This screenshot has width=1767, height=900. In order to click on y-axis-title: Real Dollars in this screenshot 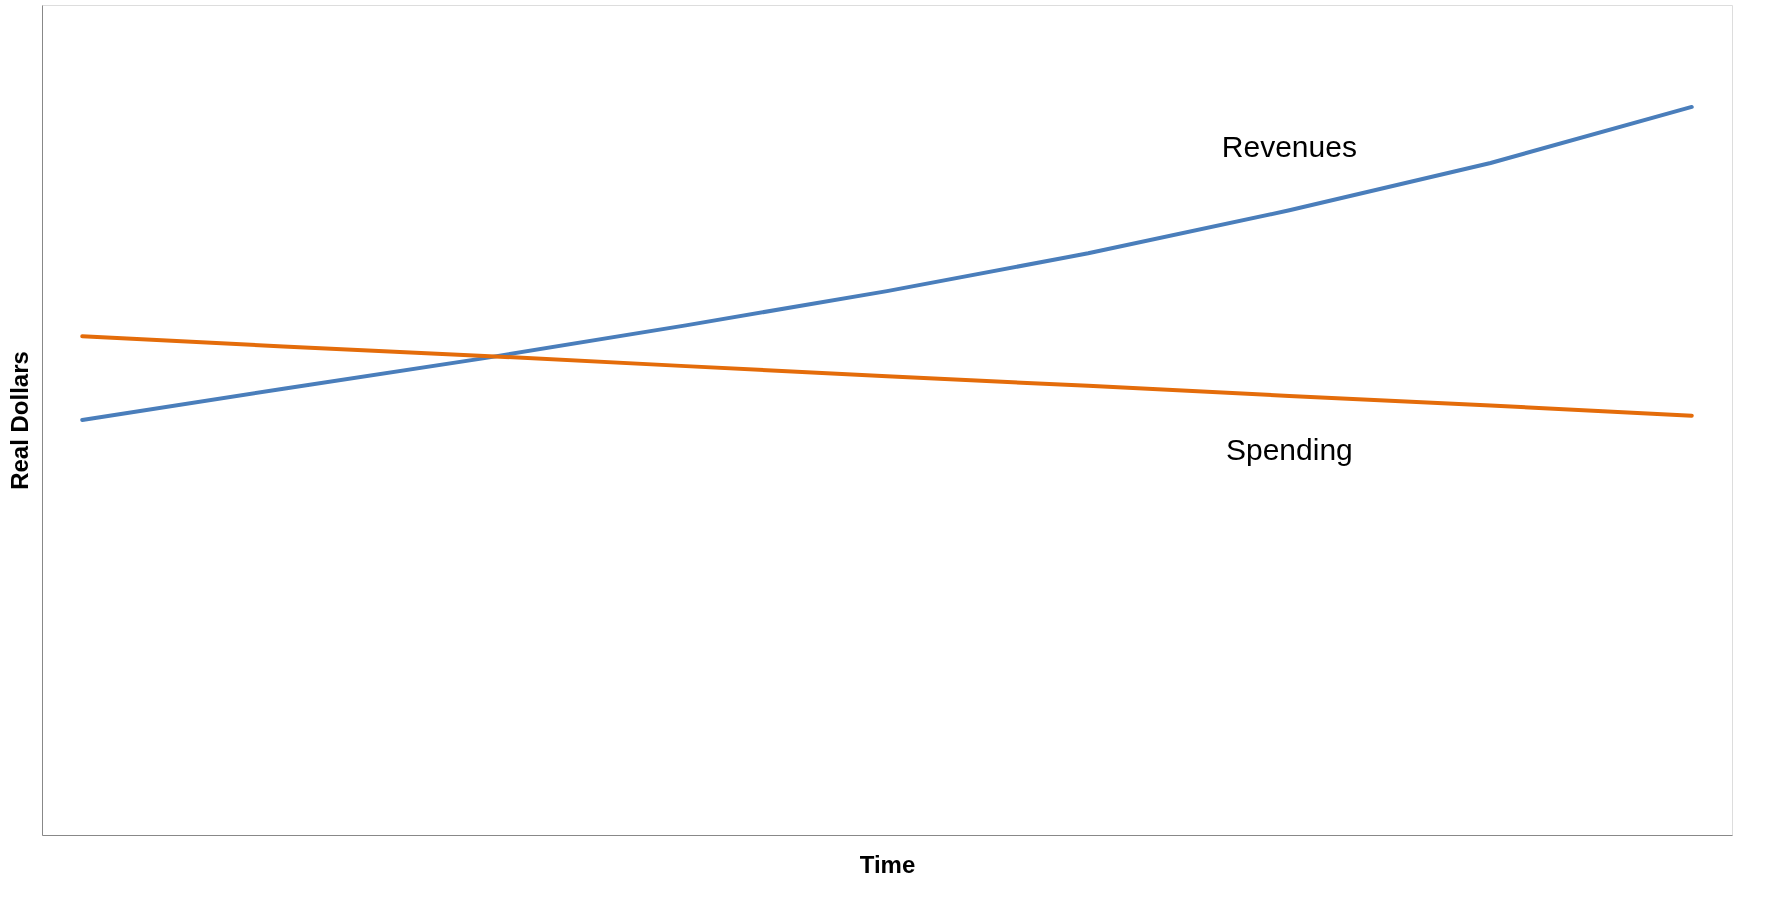, I will do `click(19, 420)`.